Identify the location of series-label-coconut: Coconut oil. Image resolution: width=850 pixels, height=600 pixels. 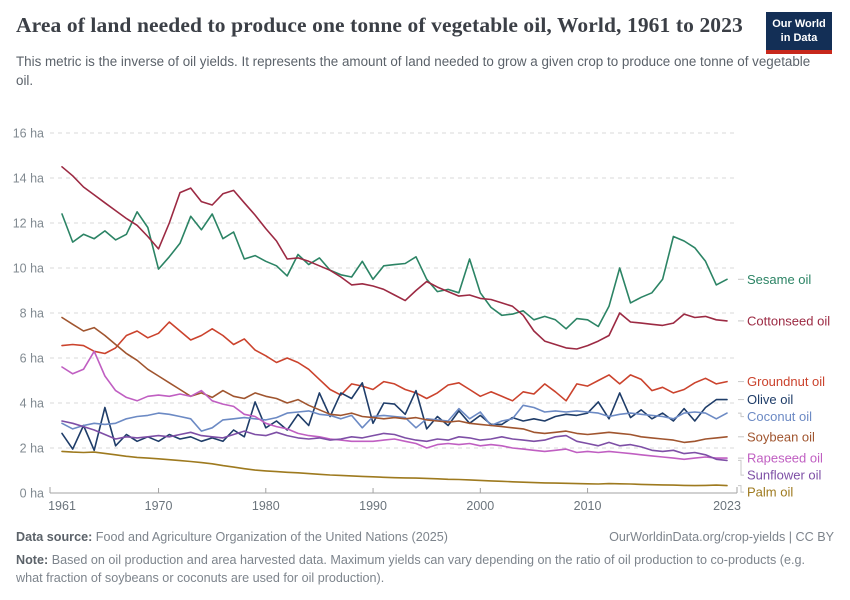
(779, 416).